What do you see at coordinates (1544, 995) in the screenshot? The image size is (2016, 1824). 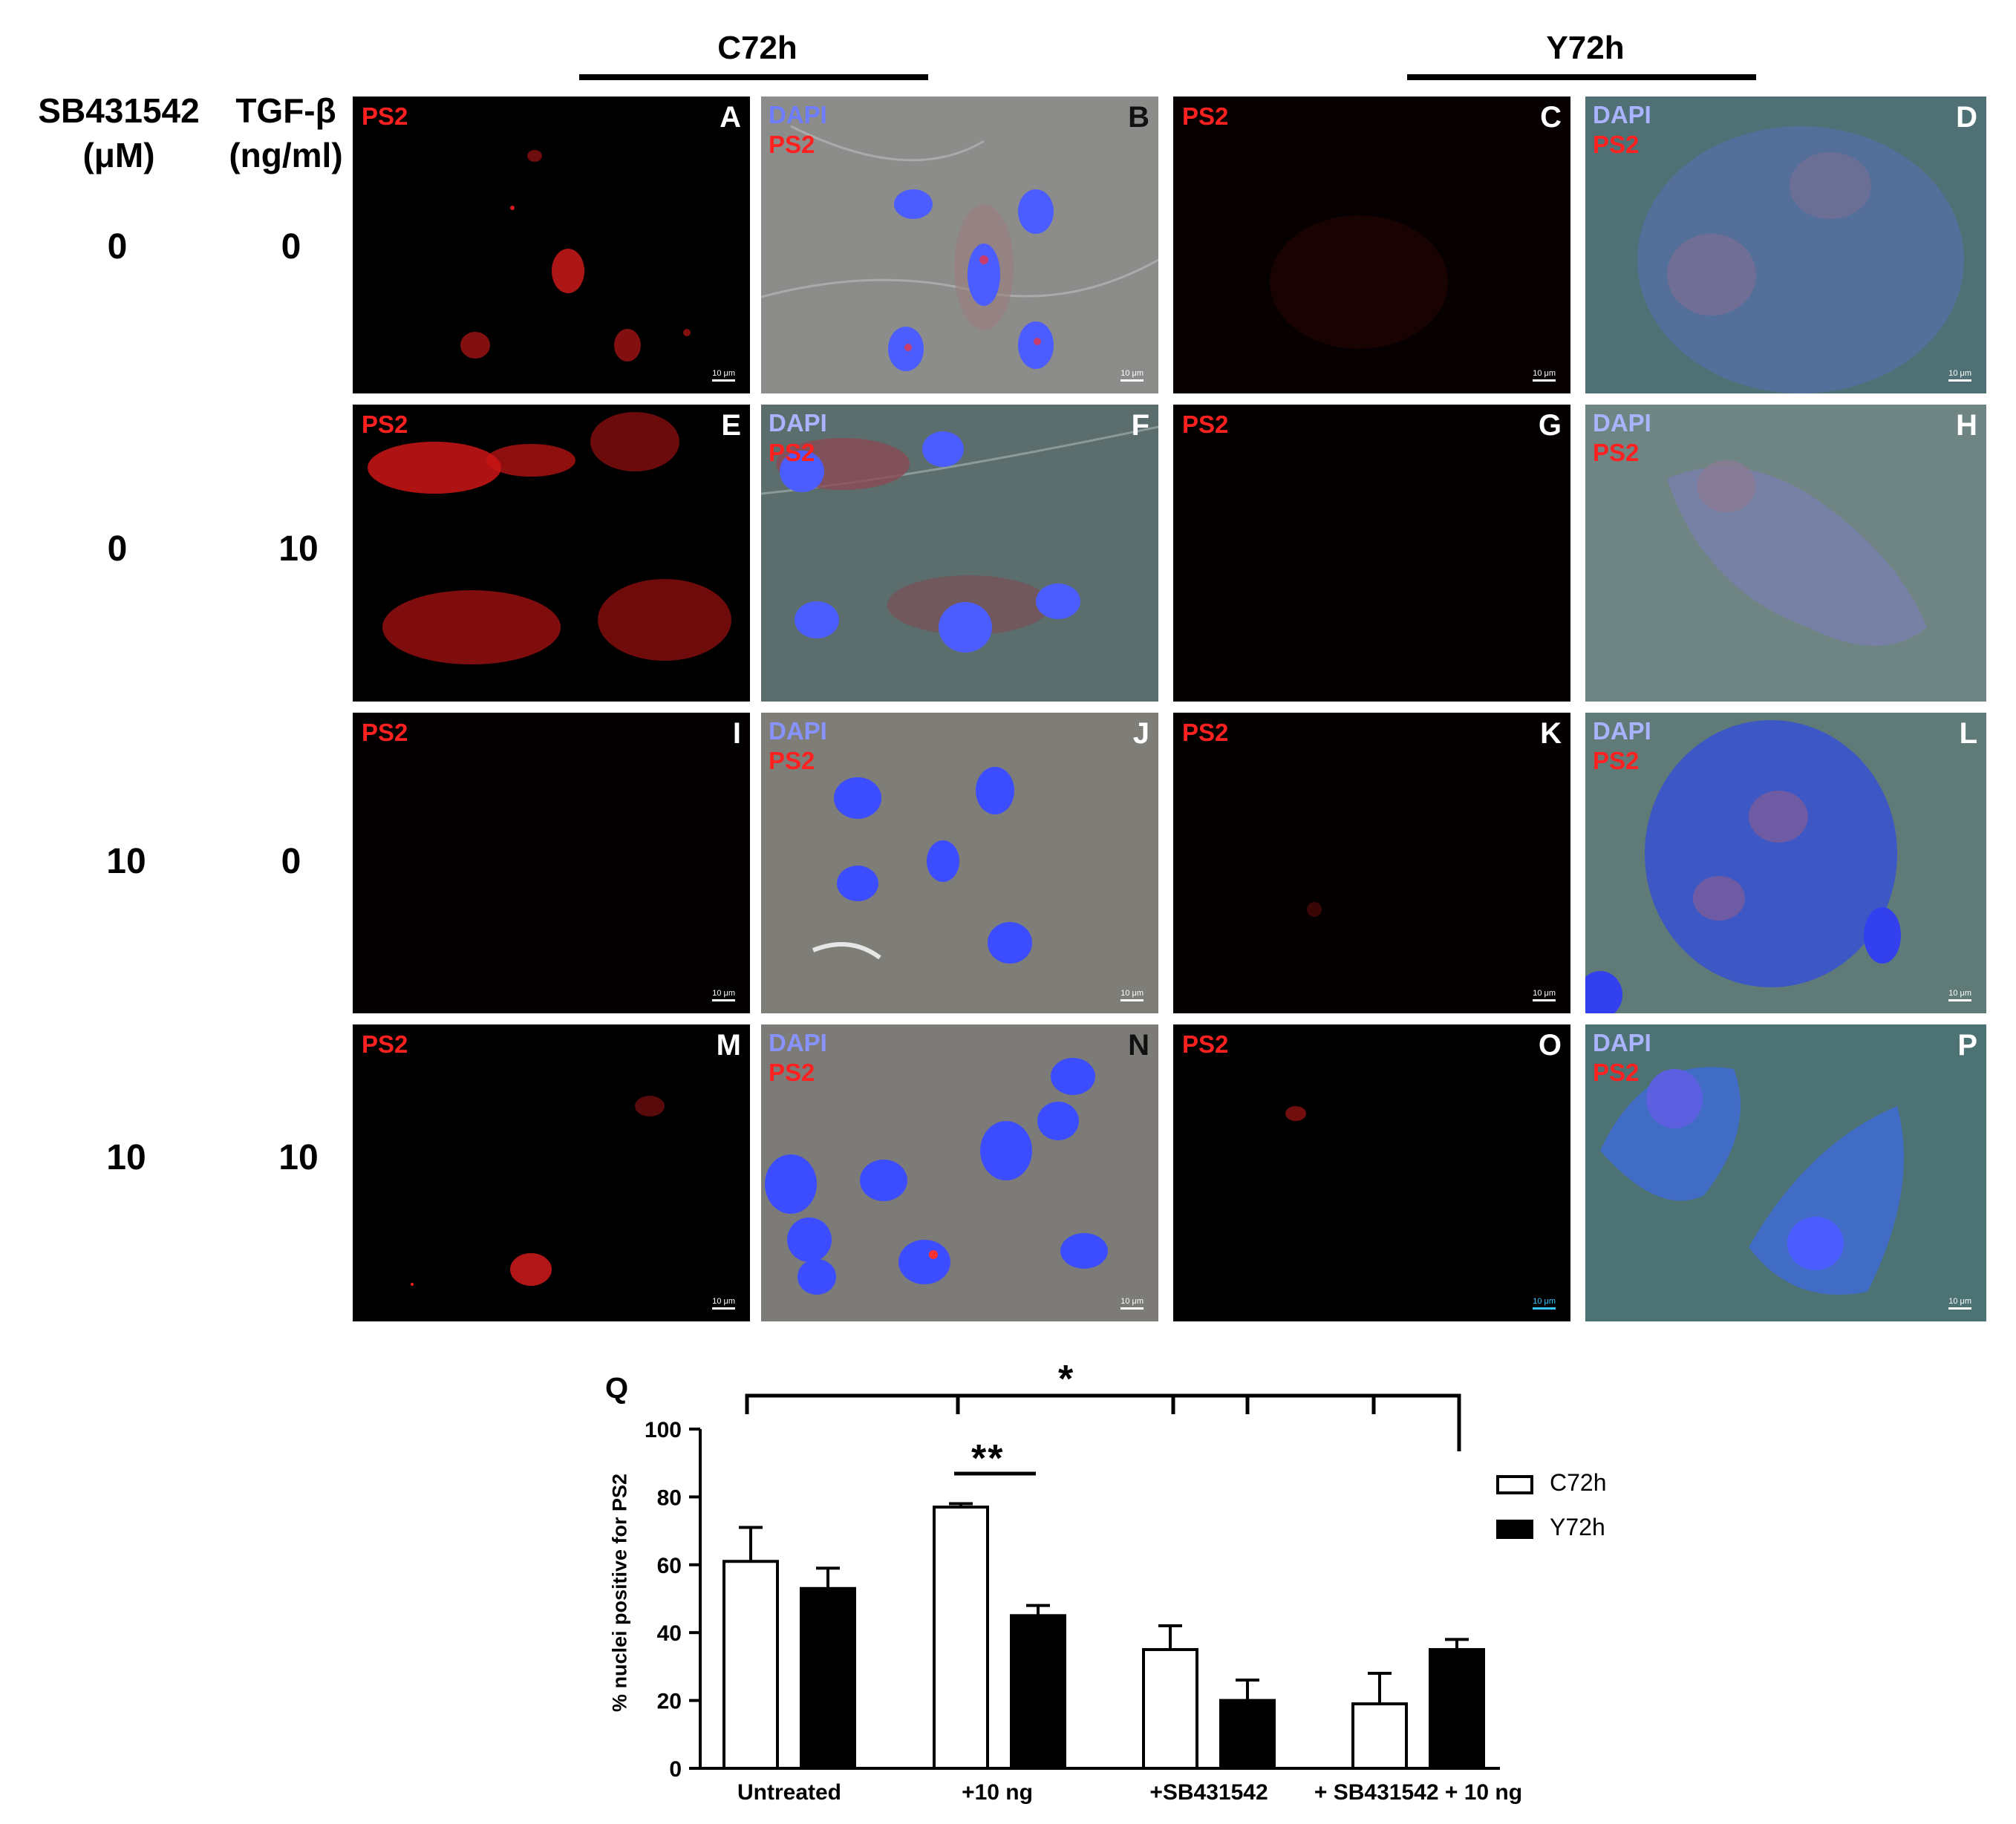 I see `panel-k-scale-bar: 10 μm` at bounding box center [1544, 995].